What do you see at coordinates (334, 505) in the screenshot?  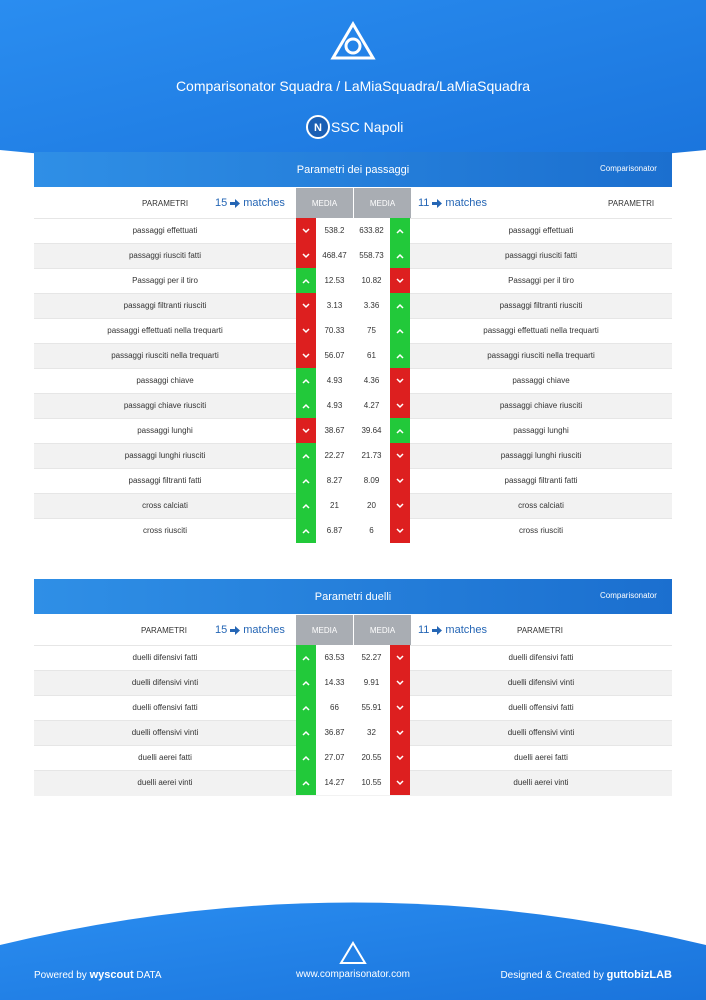 I see `left-value: 21` at bounding box center [334, 505].